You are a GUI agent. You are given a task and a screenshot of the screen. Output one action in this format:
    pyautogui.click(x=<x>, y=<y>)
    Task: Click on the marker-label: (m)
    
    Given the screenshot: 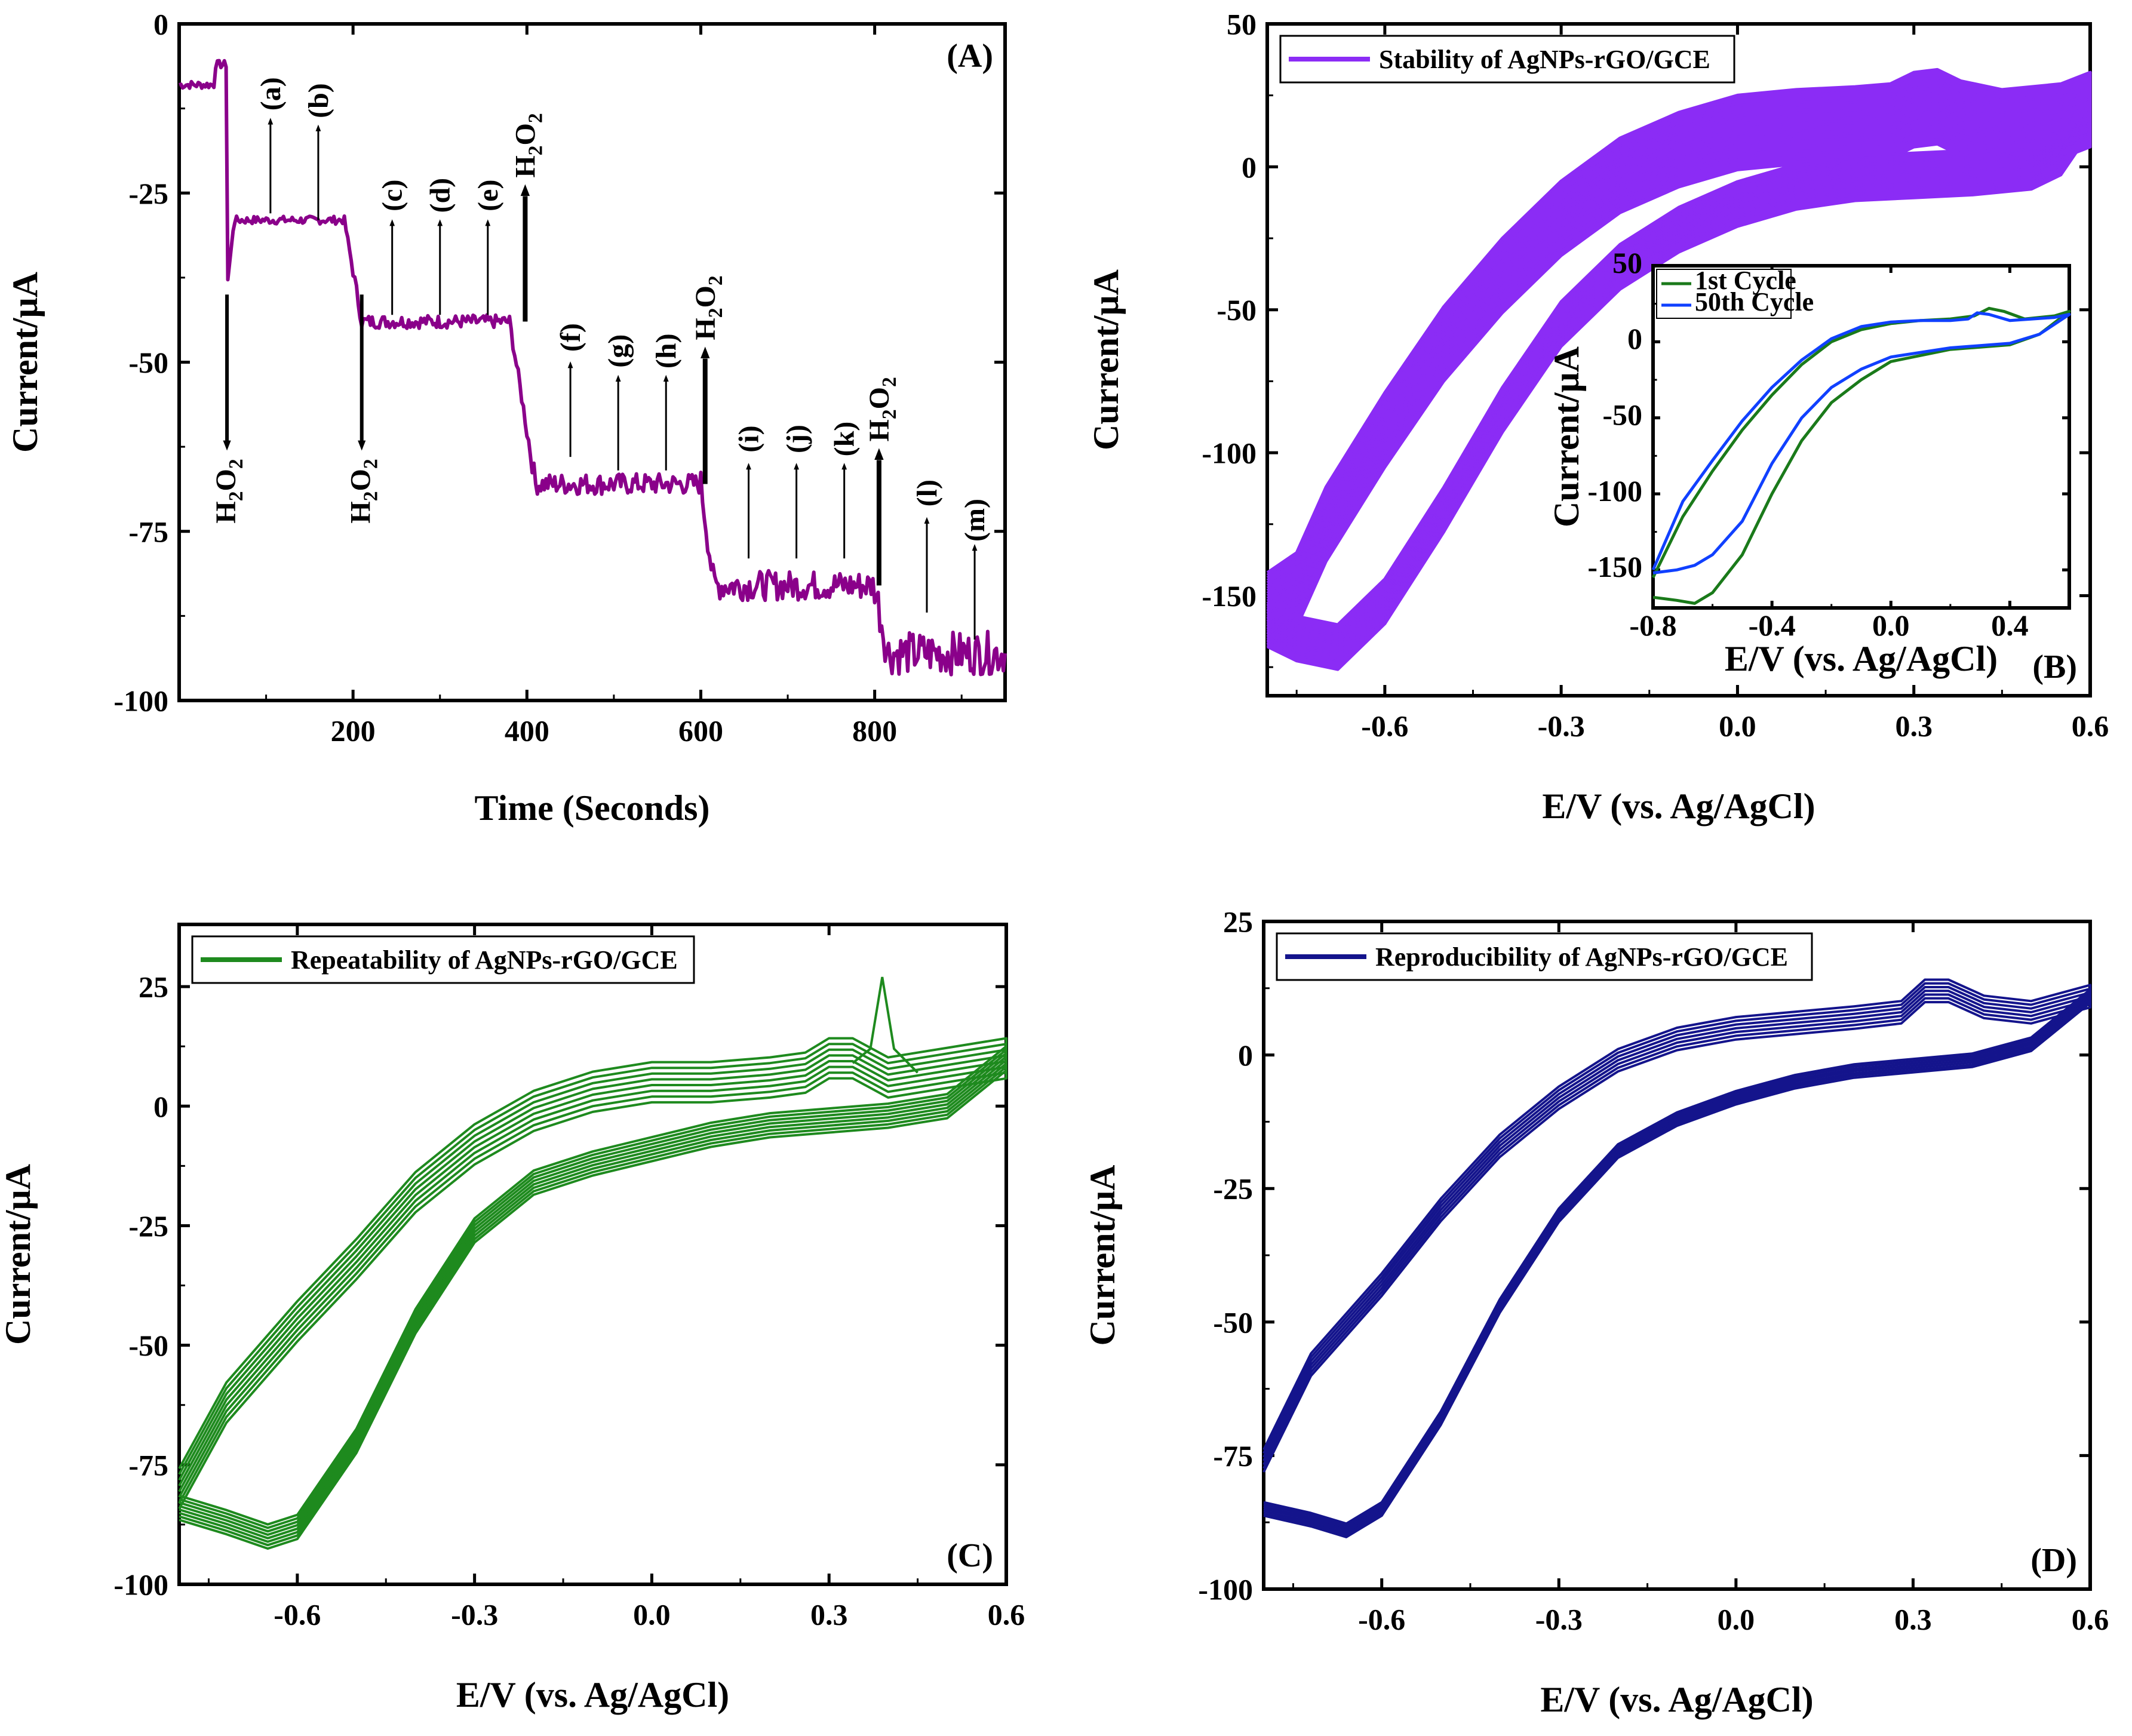 What is the action you would take?
    pyautogui.click(x=975, y=520)
    